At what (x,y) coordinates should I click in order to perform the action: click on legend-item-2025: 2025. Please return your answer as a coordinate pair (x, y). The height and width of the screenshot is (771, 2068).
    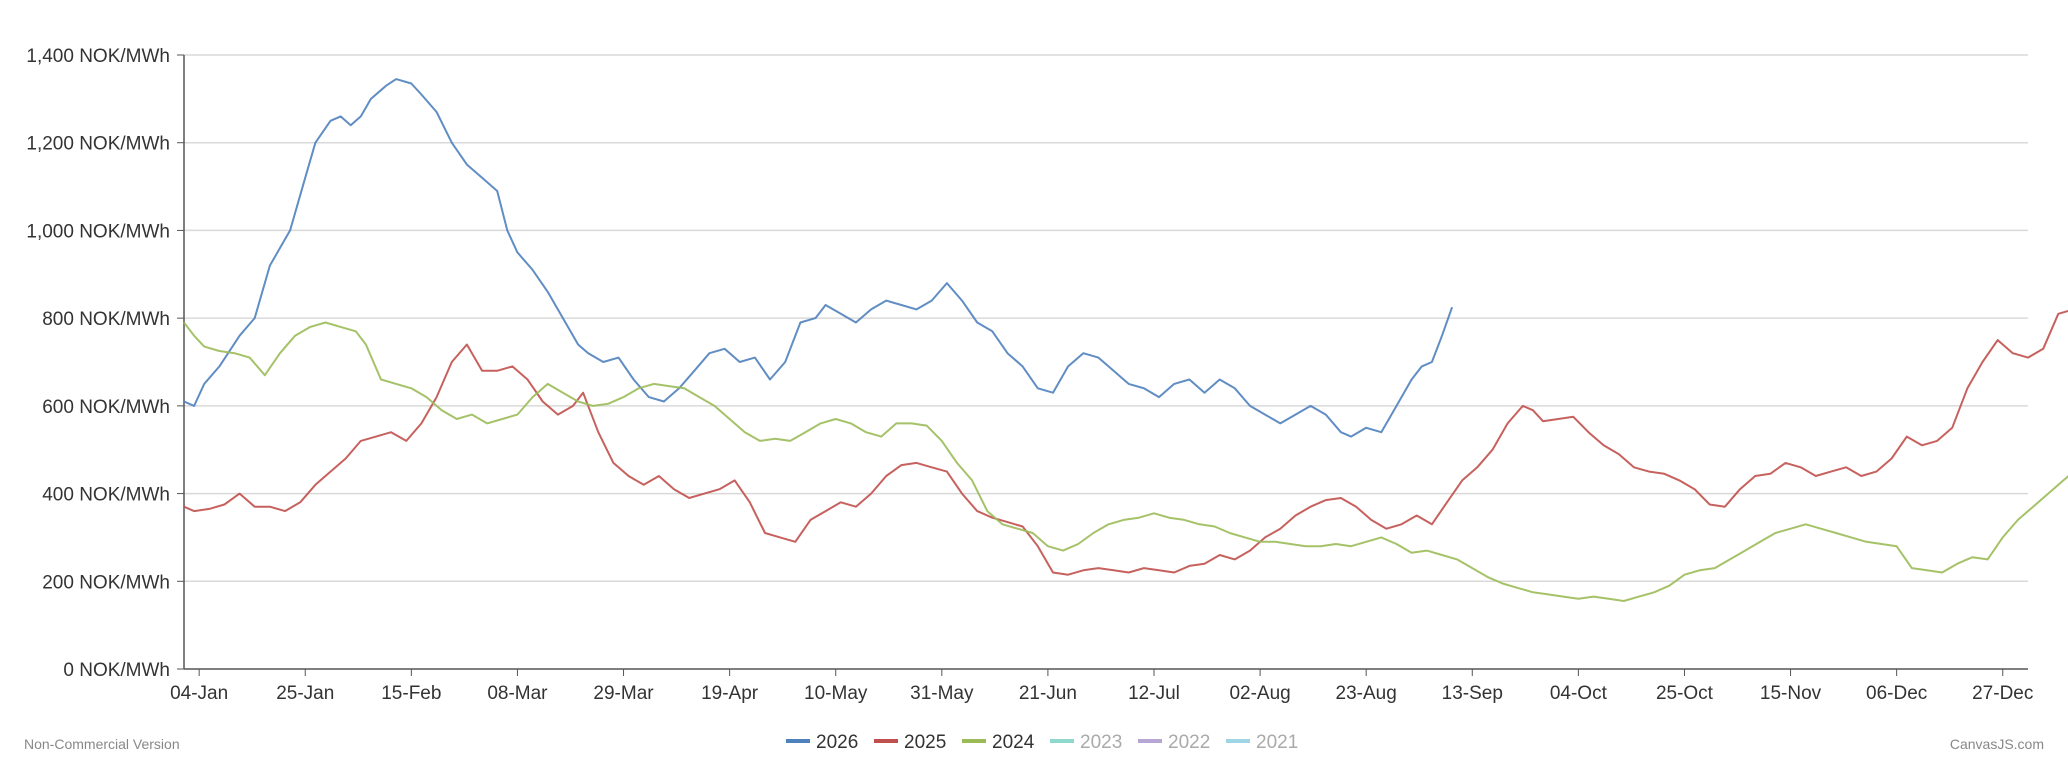
    Looking at the image, I should click on (910, 742).